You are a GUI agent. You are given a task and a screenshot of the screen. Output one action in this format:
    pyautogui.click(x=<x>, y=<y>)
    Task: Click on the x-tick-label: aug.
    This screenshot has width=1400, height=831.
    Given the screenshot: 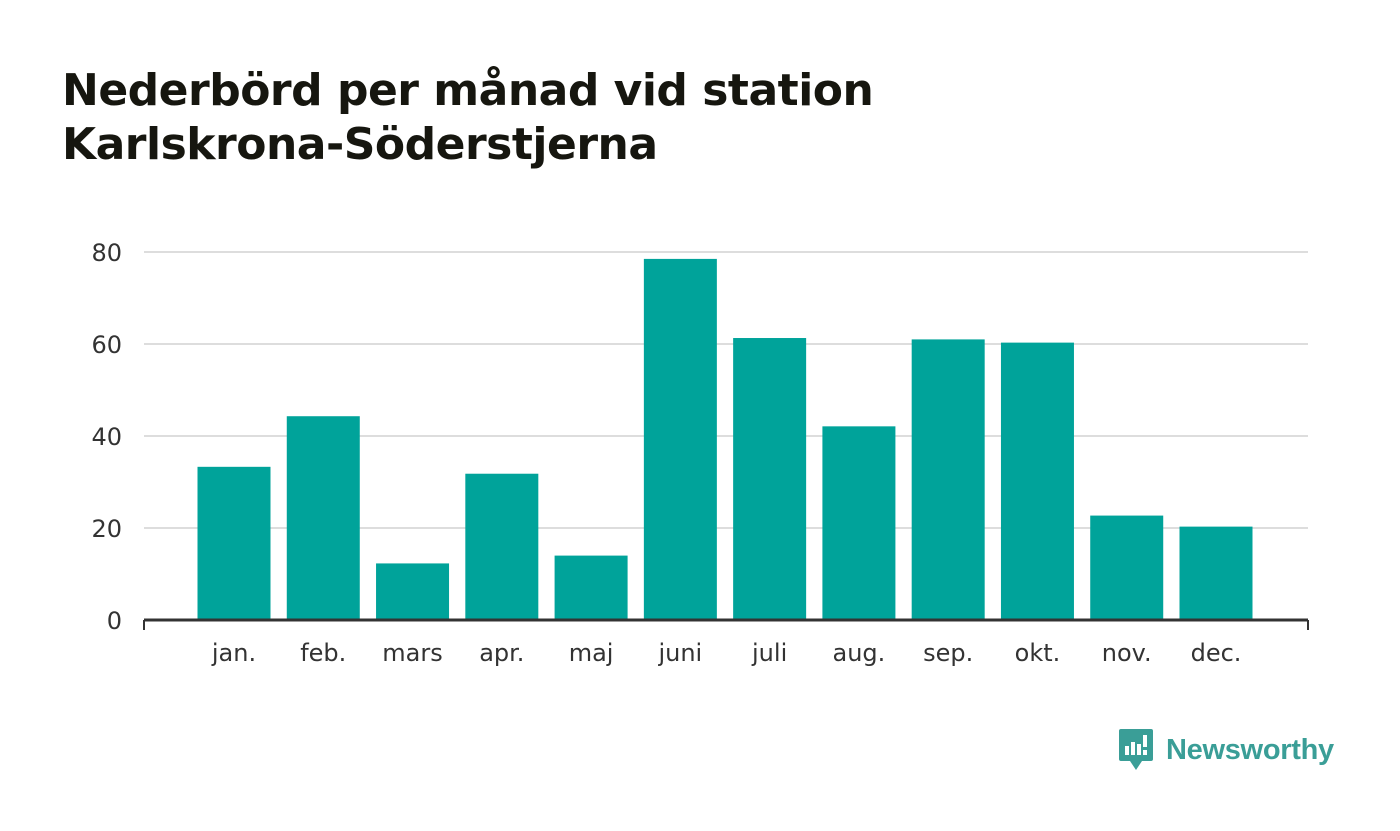 What is the action you would take?
    pyautogui.click(x=859, y=653)
    